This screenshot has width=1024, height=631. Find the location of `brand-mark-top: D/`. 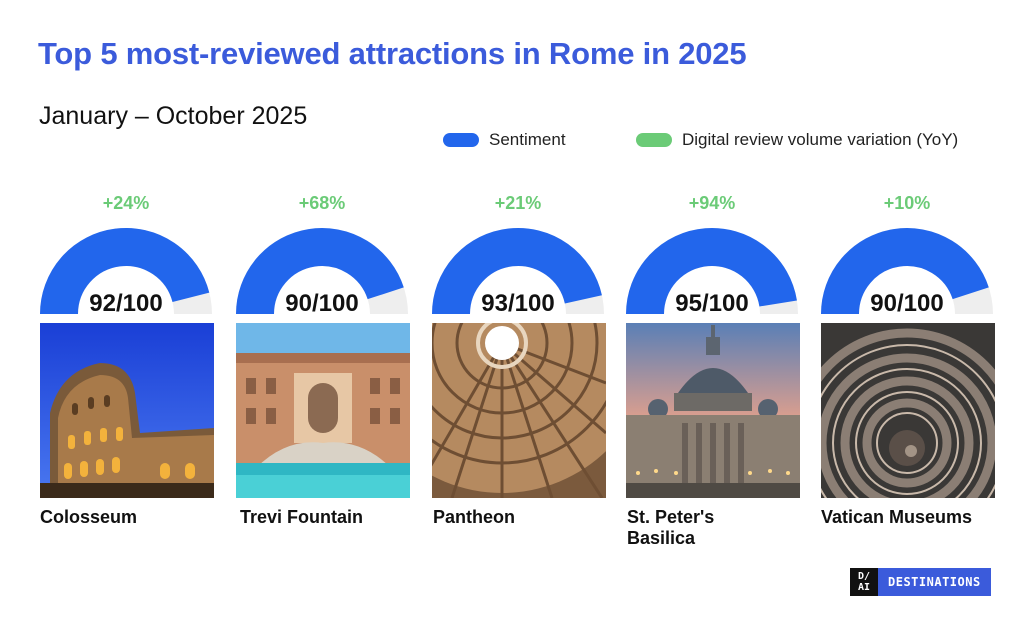

brand-mark-top: D/ is located at coordinates (864, 576).